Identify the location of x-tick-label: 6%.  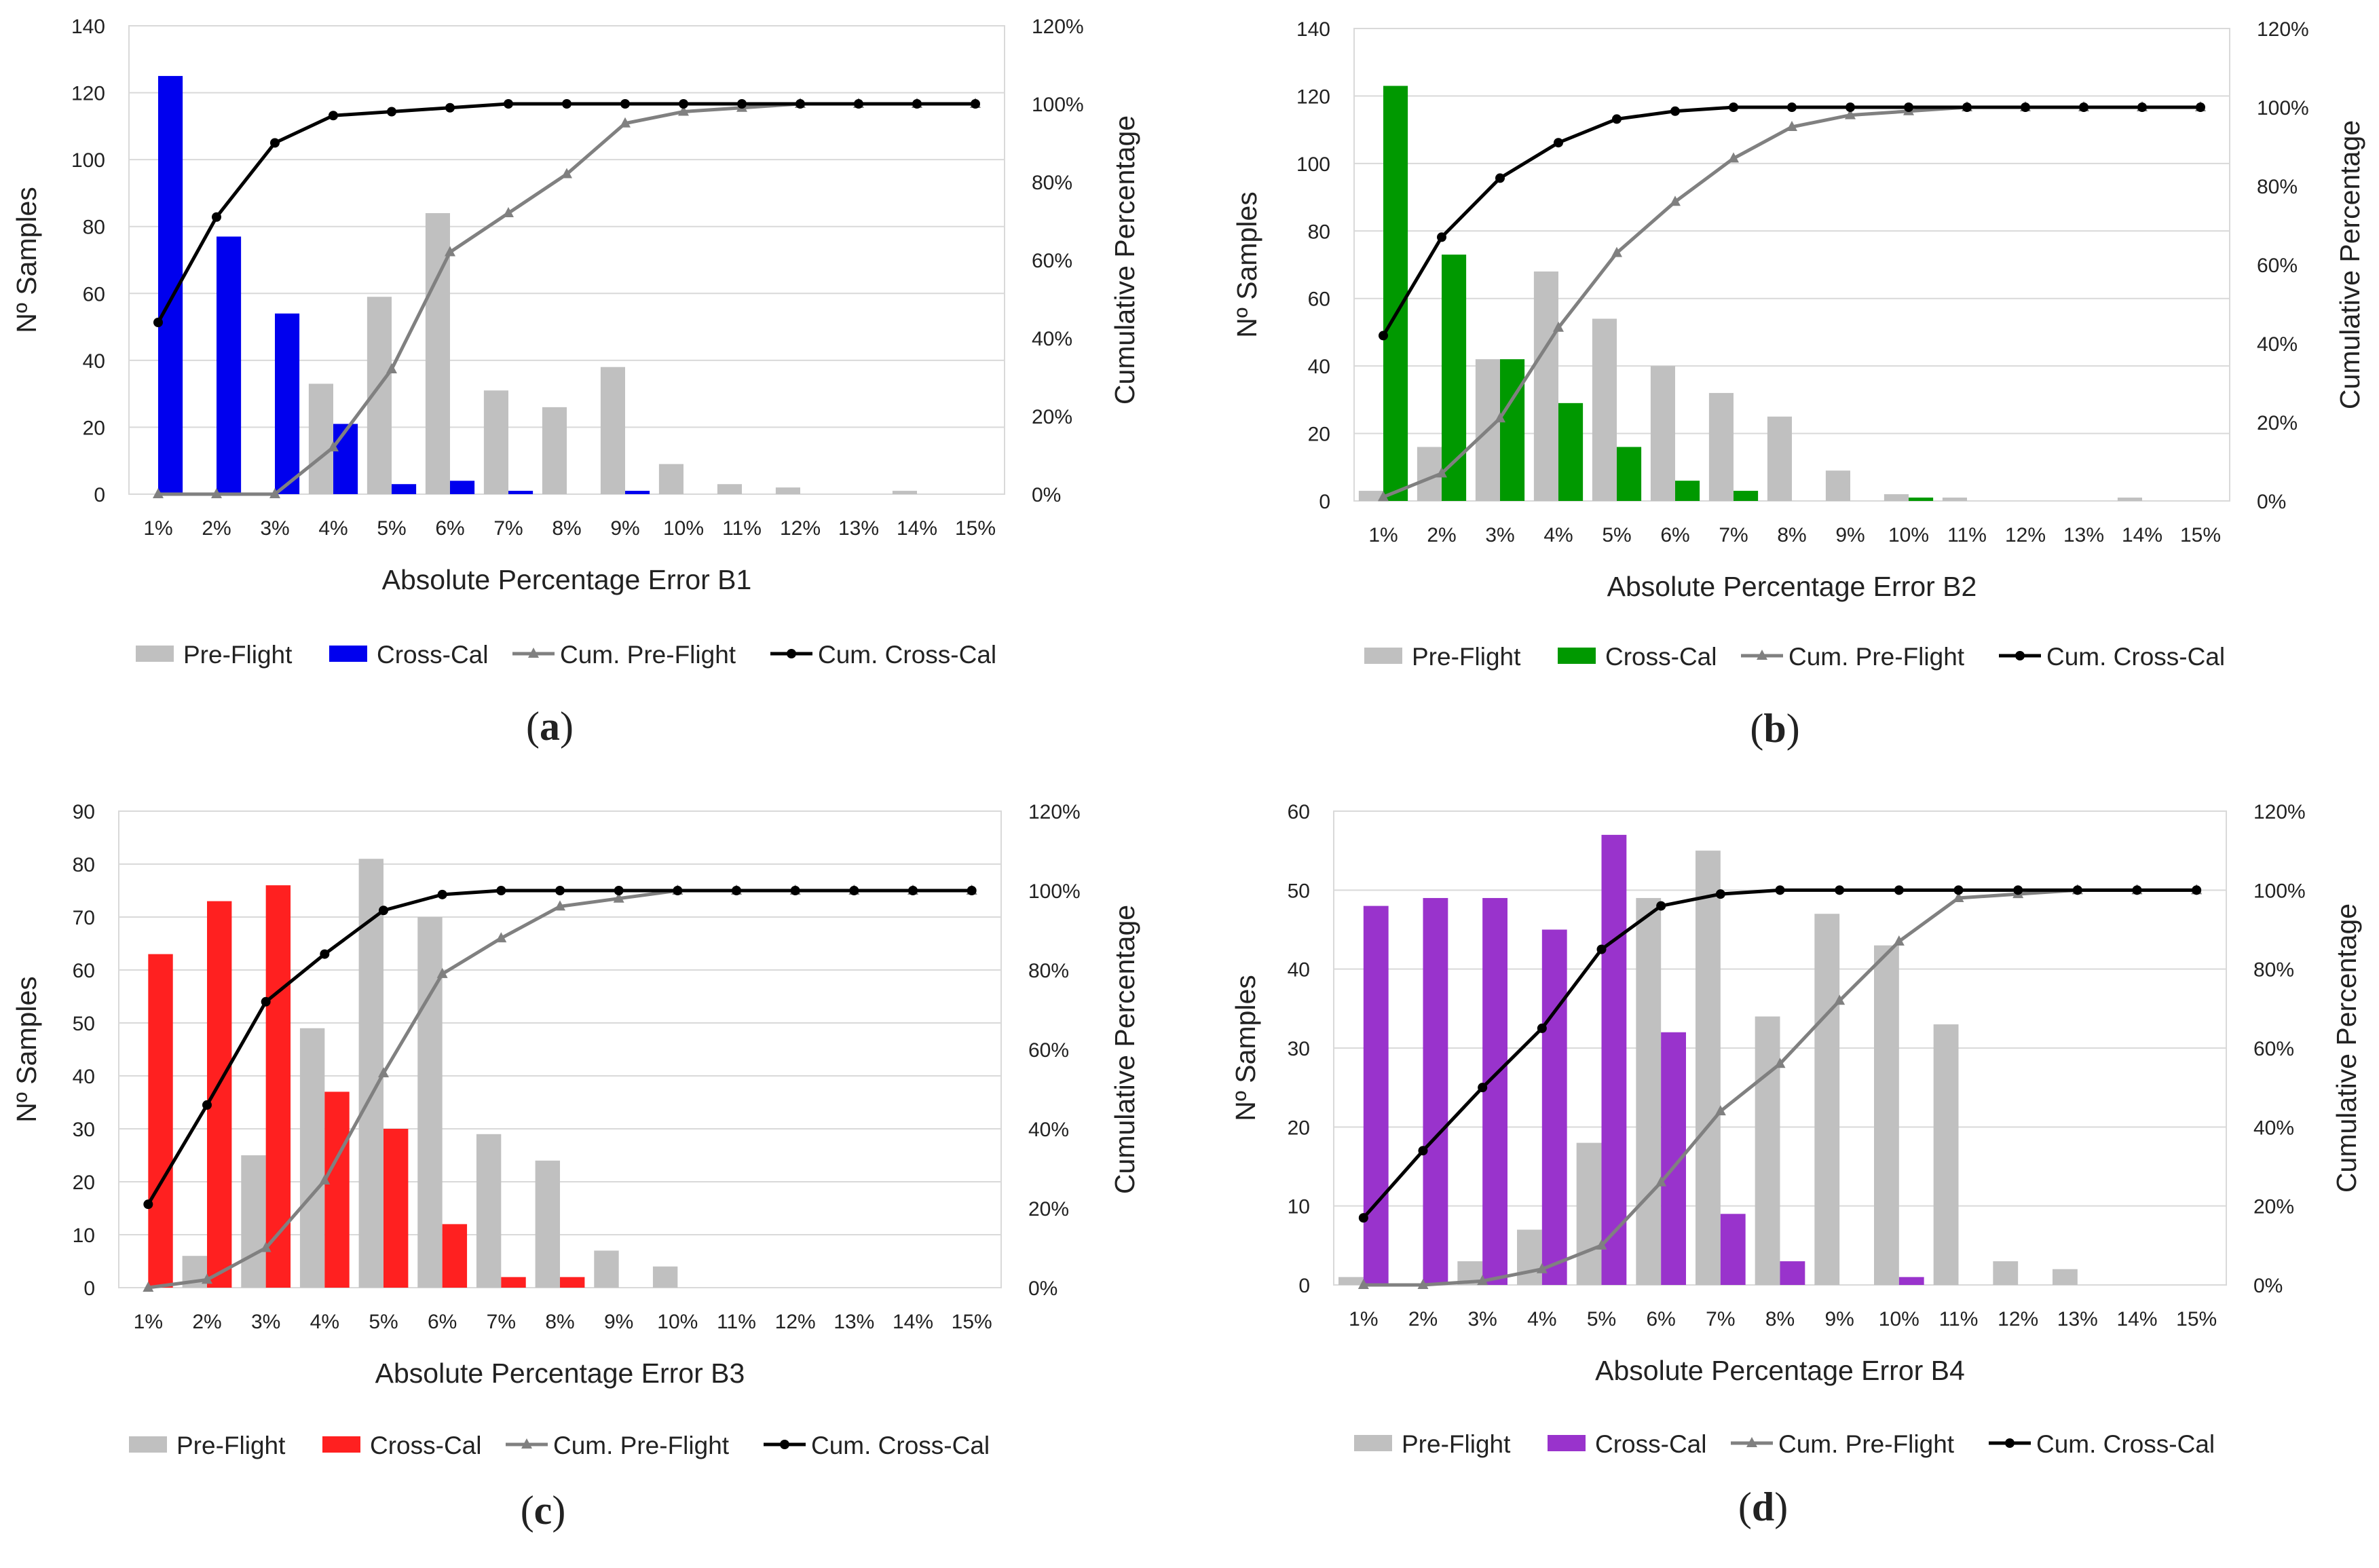
(443, 1322).